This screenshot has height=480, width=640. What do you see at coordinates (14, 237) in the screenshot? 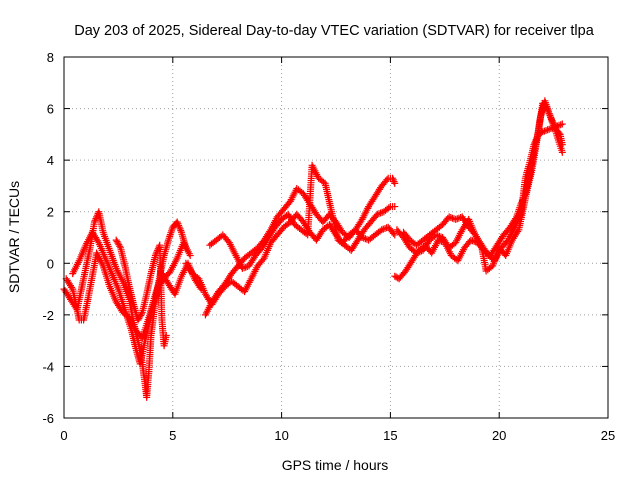
I see `y-axis-label: SDTVAR / TECUs` at bounding box center [14, 237].